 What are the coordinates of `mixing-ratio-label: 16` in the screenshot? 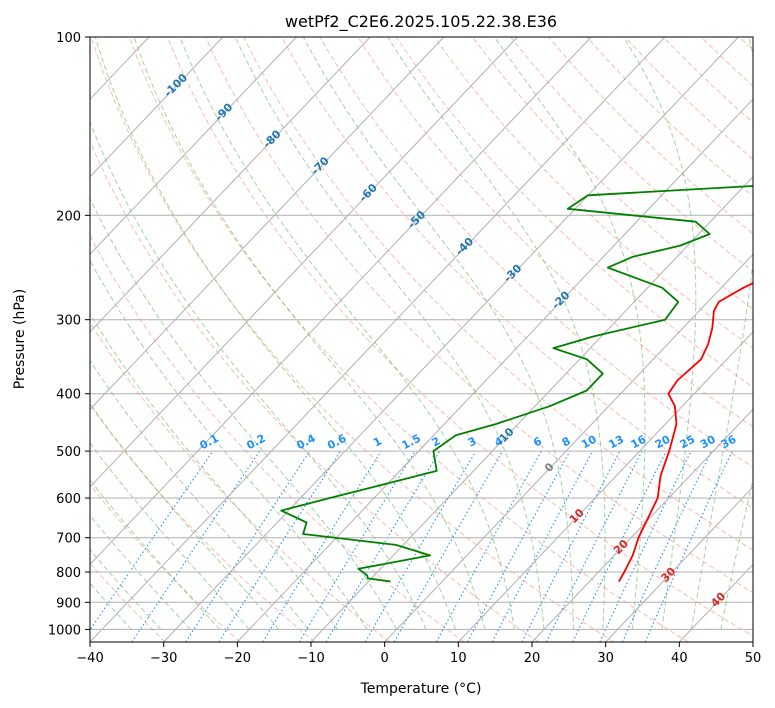 It's located at (639, 442).